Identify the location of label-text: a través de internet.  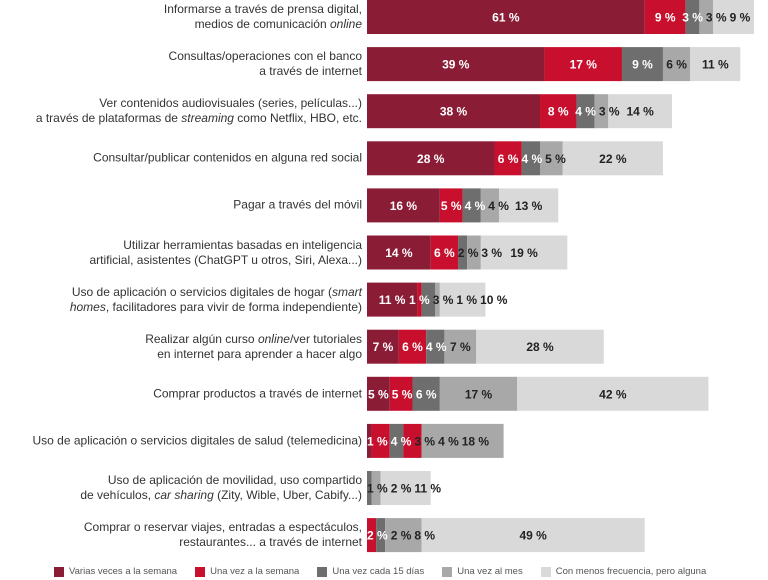
(310, 71).